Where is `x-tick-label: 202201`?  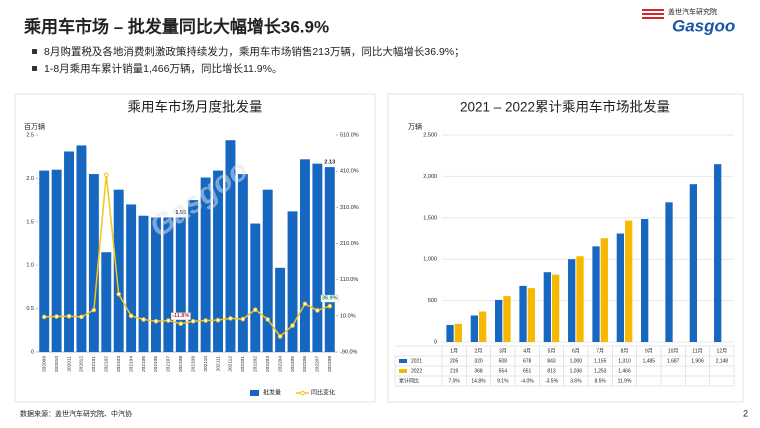
x-tick-label: 202201 is located at coordinates (243, 364).